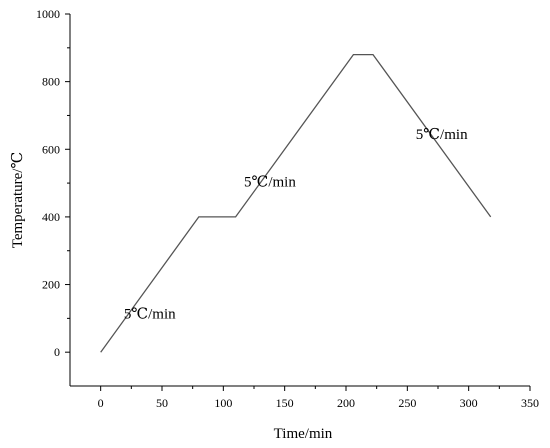 Image resolution: width=550 pixels, height=448 pixels. I want to click on y-tick-label: 400, so click(51, 217).